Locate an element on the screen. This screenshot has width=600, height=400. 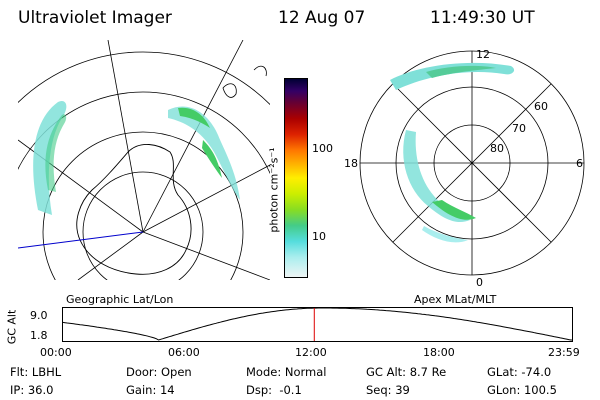
aurora-emission-right is located at coordinates (452, 152).